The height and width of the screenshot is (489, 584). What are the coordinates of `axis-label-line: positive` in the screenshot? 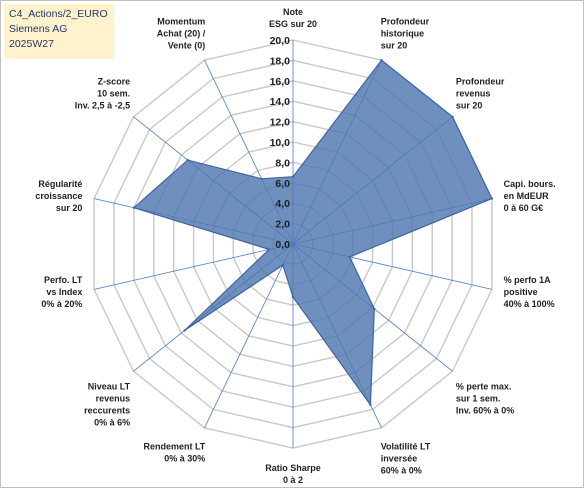 It's located at (521, 292).